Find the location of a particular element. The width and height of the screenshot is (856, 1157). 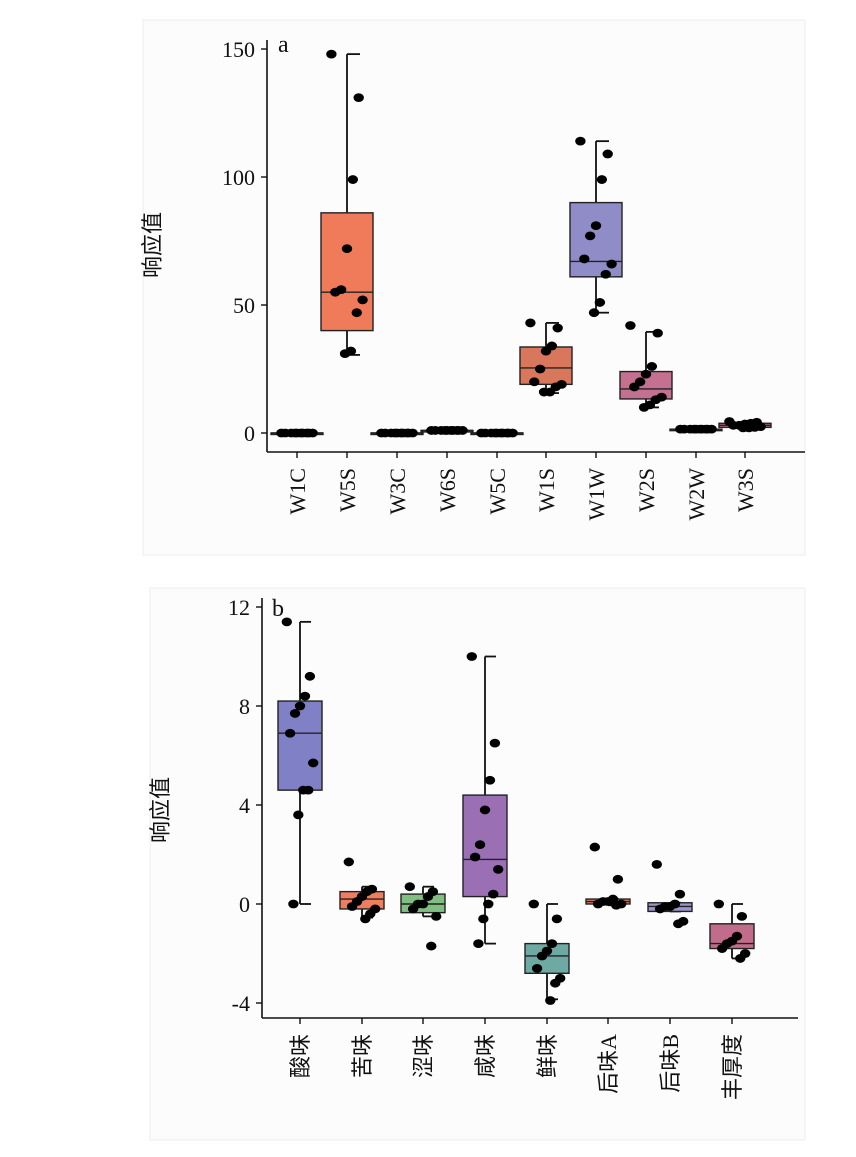

x-tick-label: 后味A is located at coordinates (608, 1064).